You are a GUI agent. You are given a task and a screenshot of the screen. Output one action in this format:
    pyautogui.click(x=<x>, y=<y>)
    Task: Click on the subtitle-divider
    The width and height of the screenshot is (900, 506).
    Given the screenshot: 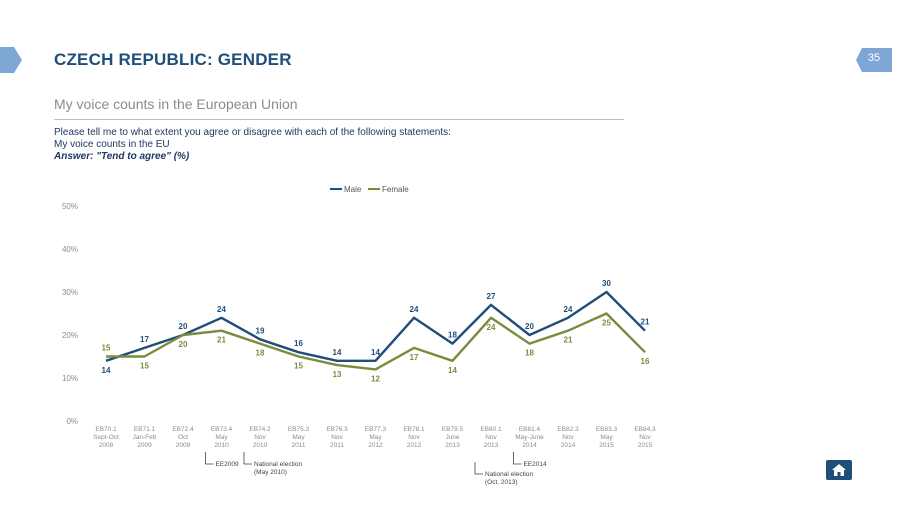 What is the action you would take?
    pyautogui.click(x=339, y=119)
    